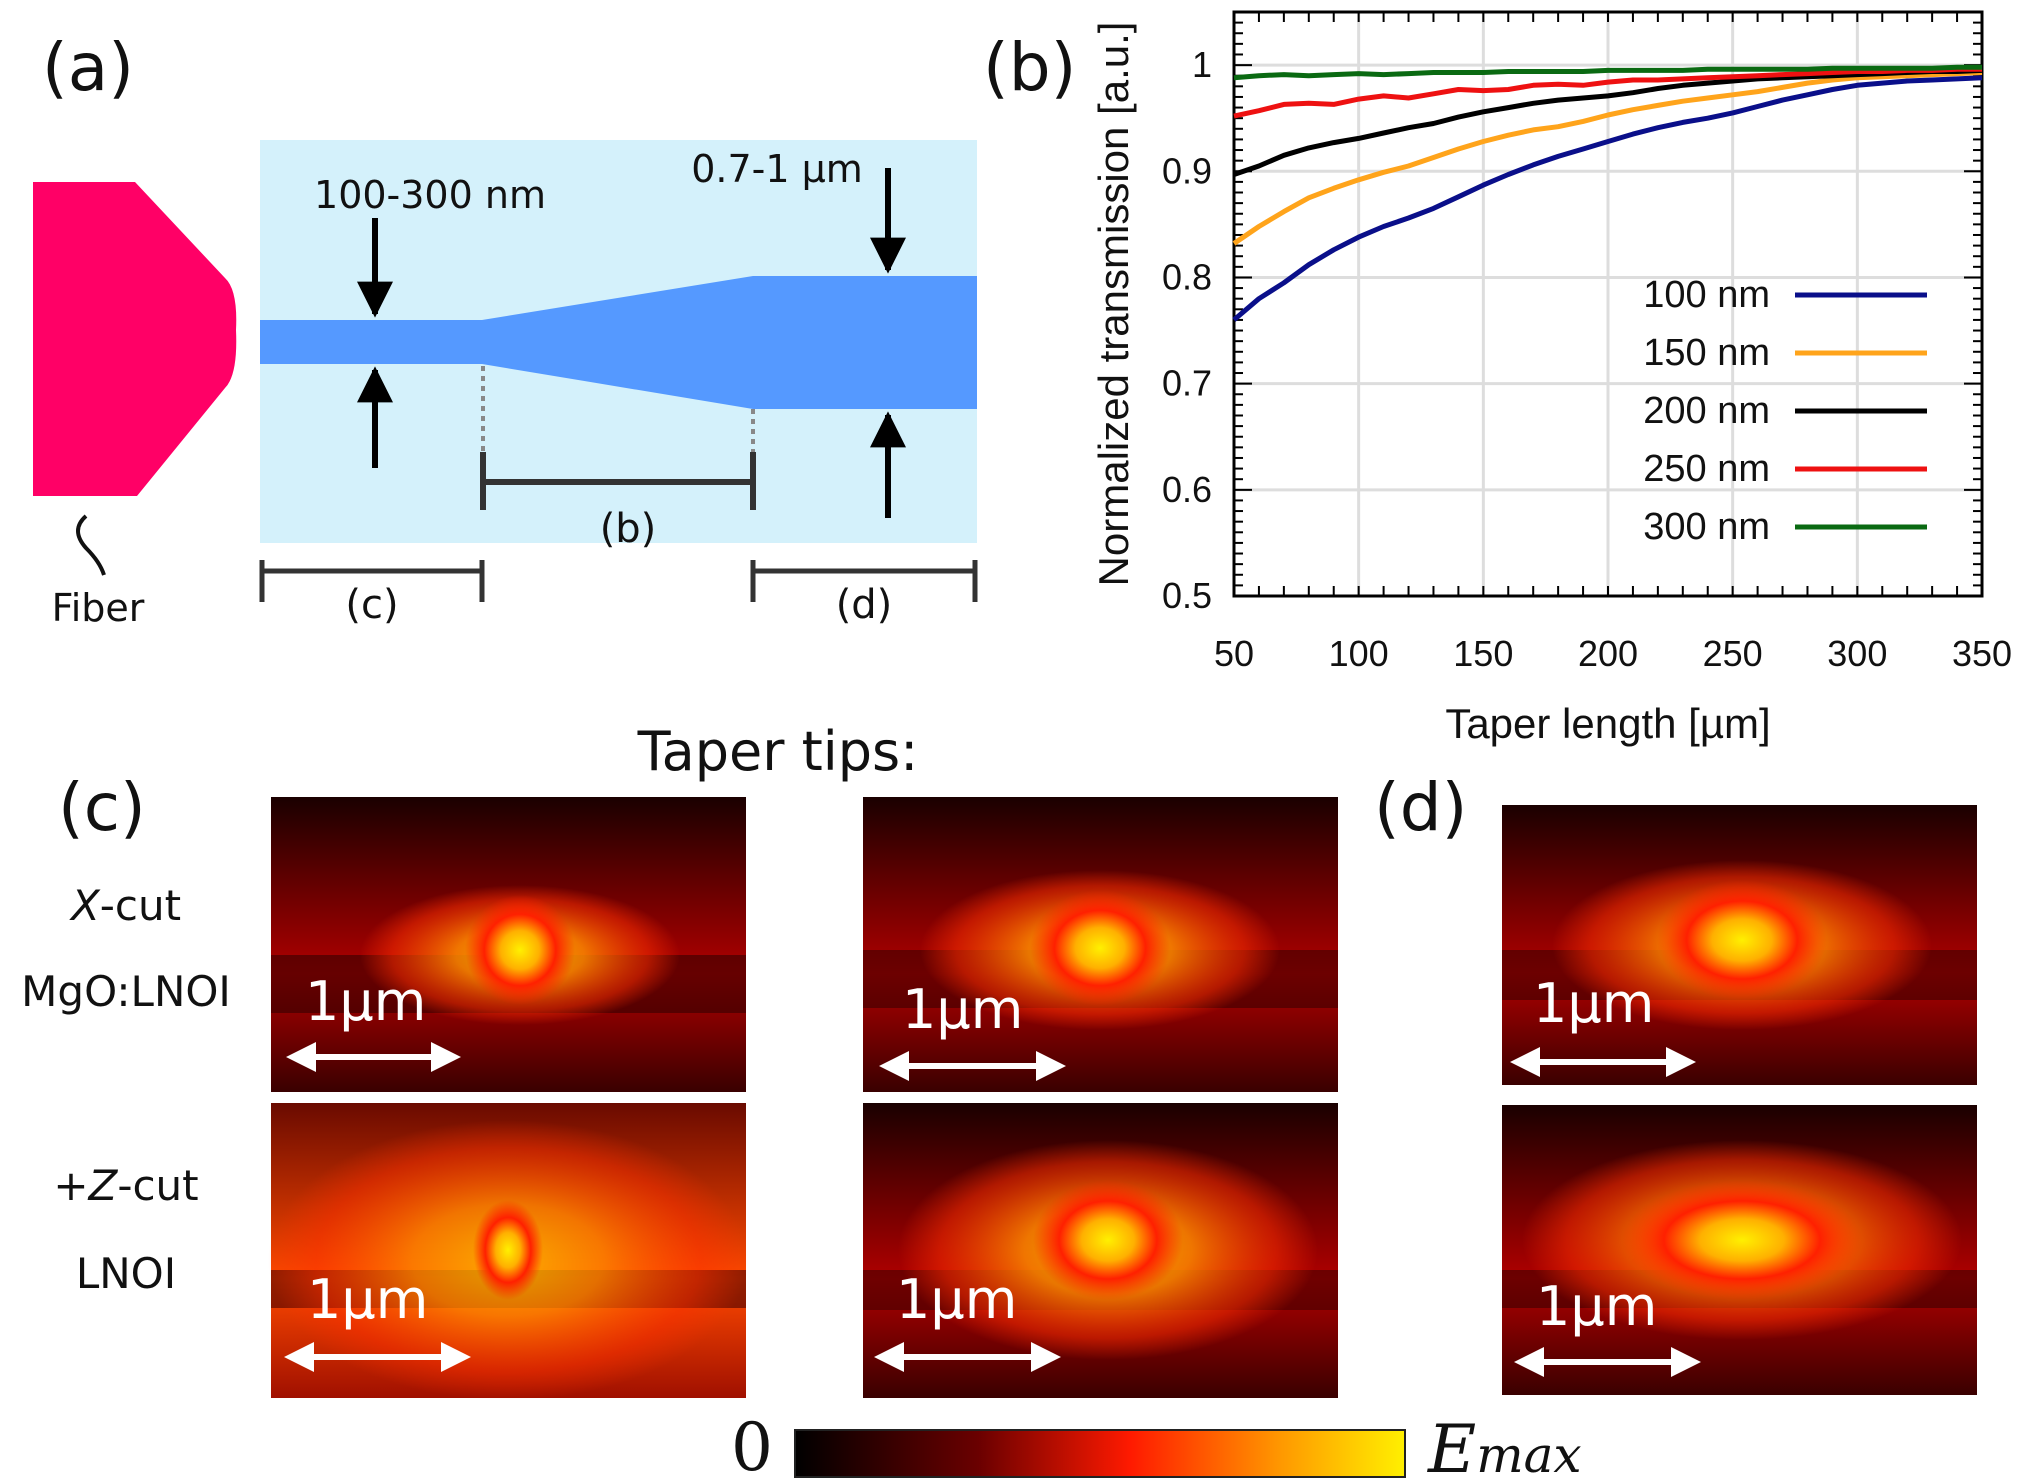 The height and width of the screenshot is (1482, 2029). I want to click on legend-label-250-nm: 250 nm, so click(1706, 469).